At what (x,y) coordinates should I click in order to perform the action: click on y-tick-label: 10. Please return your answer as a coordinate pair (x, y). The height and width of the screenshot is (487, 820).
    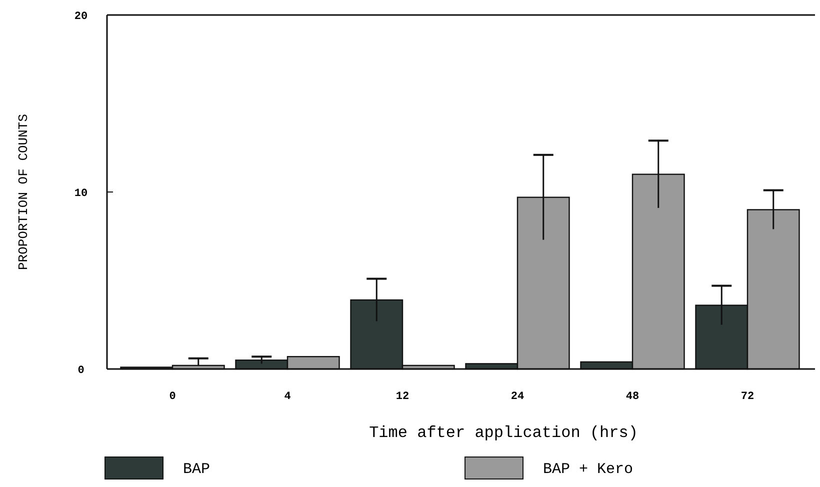
    Looking at the image, I should click on (81, 194).